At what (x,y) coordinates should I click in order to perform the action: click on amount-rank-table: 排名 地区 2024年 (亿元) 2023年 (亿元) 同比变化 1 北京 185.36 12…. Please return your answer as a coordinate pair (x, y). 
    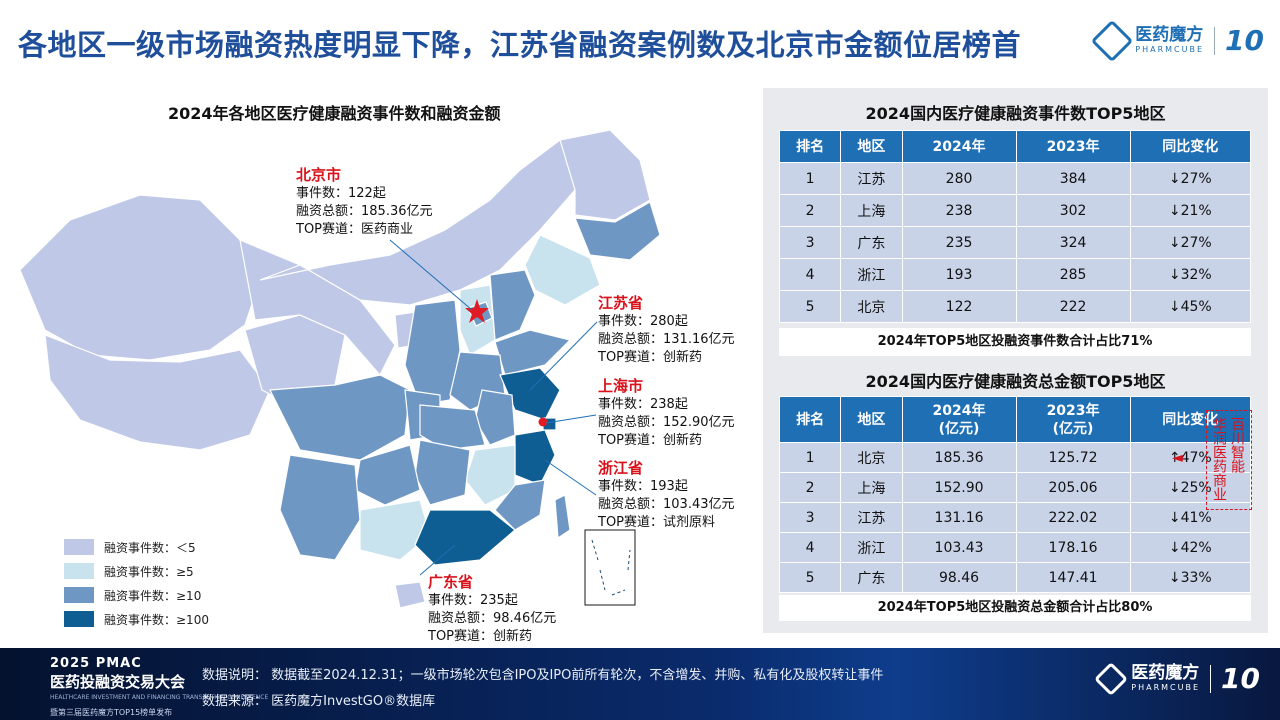
    Looking at the image, I should click on (1015, 494).